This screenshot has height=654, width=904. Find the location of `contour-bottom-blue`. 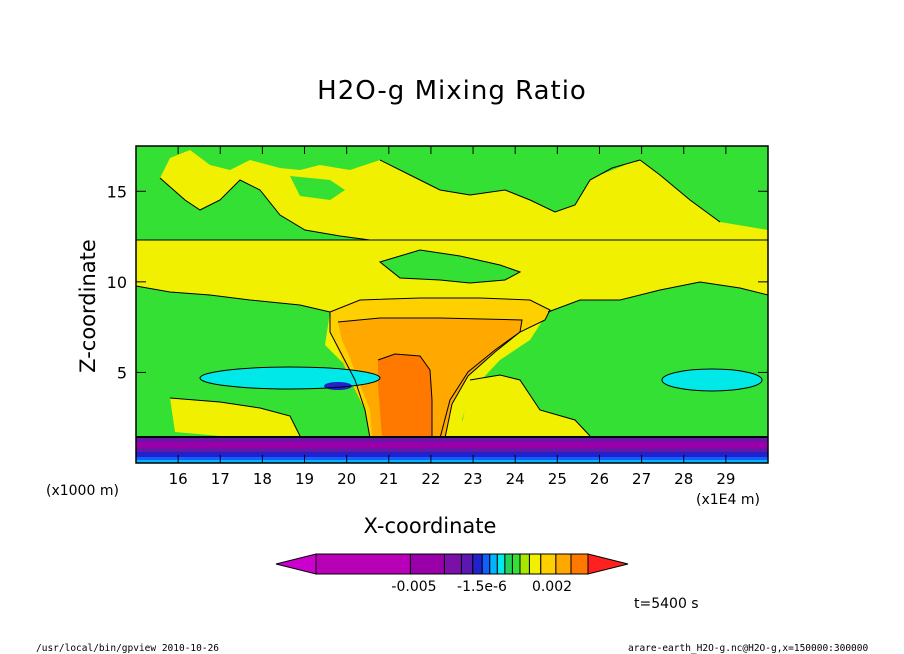

contour-bottom-blue is located at coordinates (452, 454).